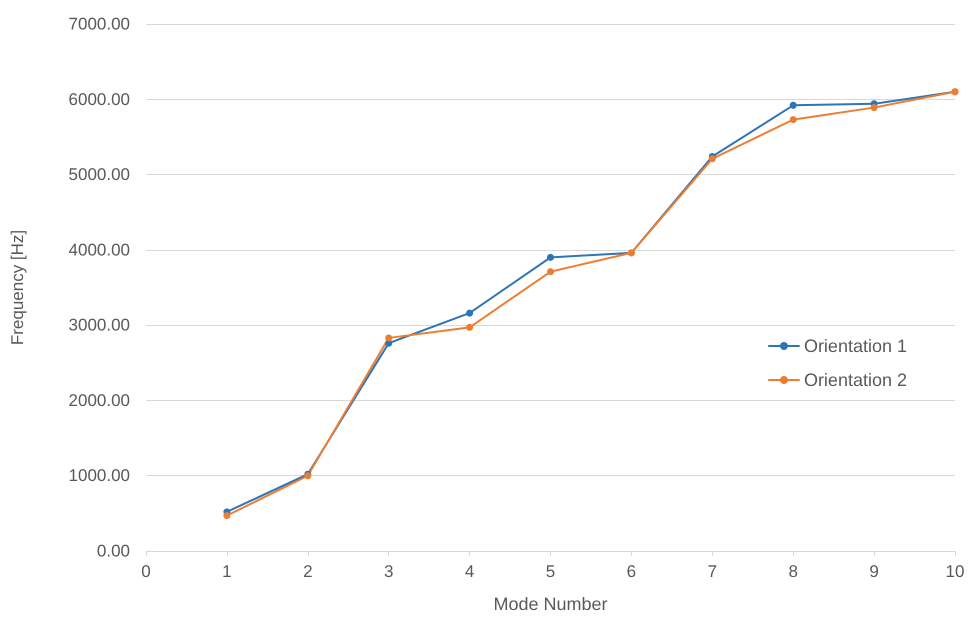 This screenshot has height=622, width=972. I want to click on x-tick-label: 4, so click(469, 571).